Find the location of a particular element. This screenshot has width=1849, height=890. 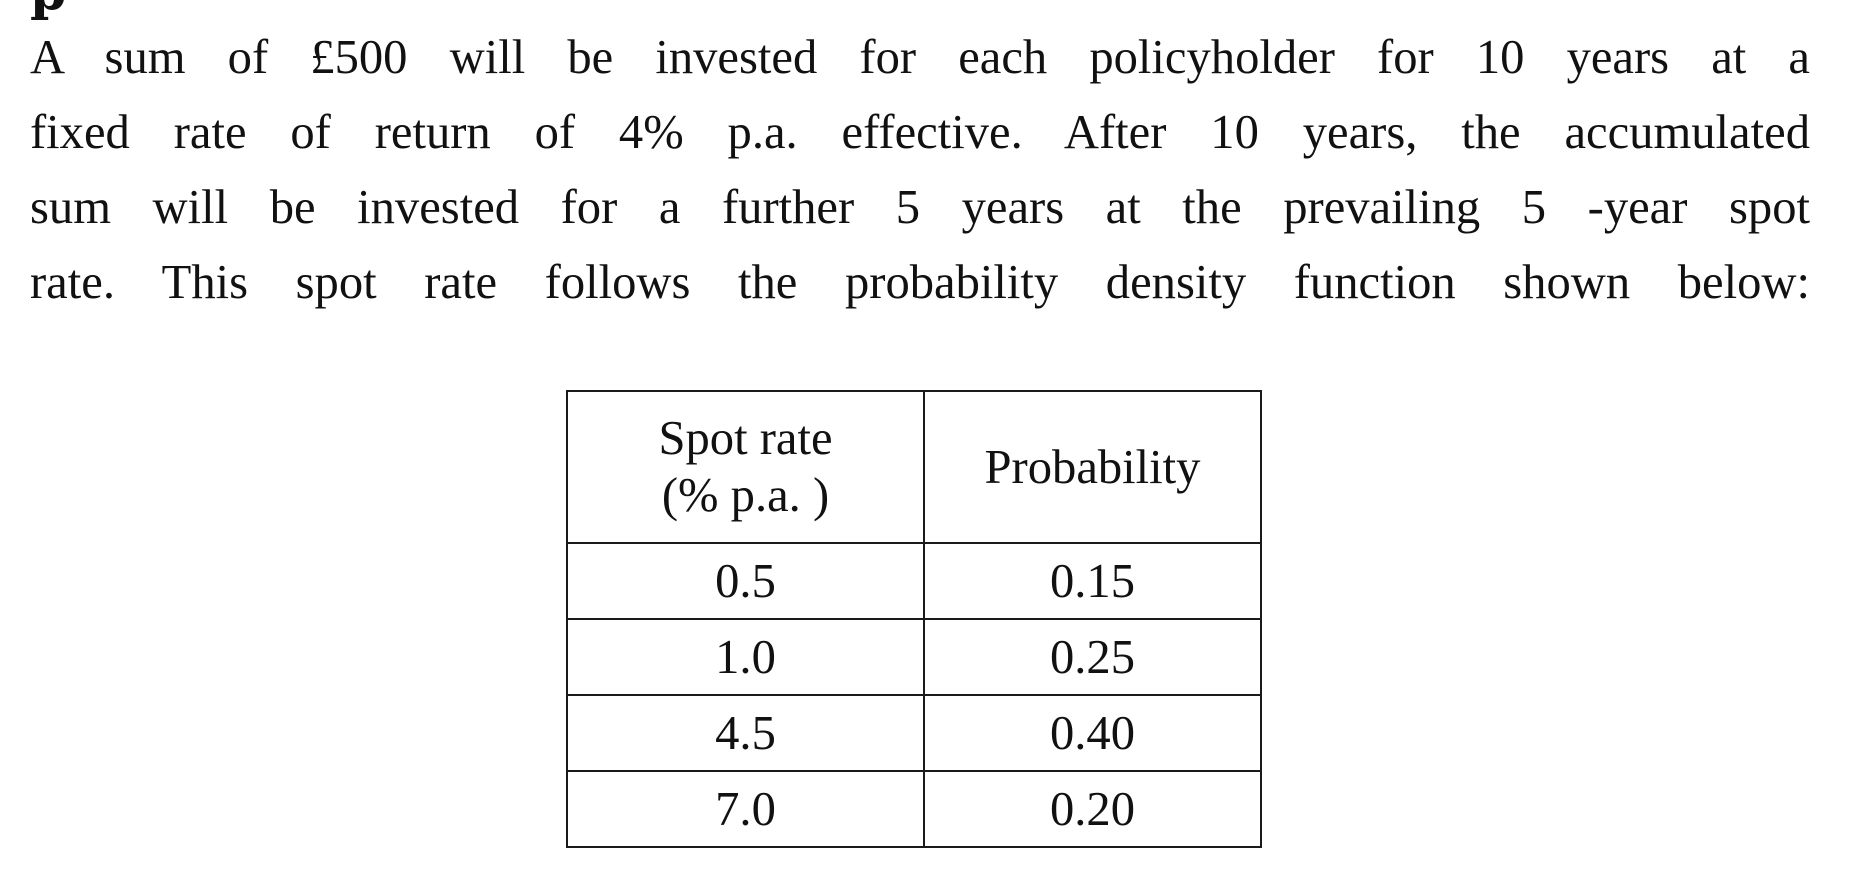

spot-rate-header-line1: Spot rate is located at coordinates (745, 438).